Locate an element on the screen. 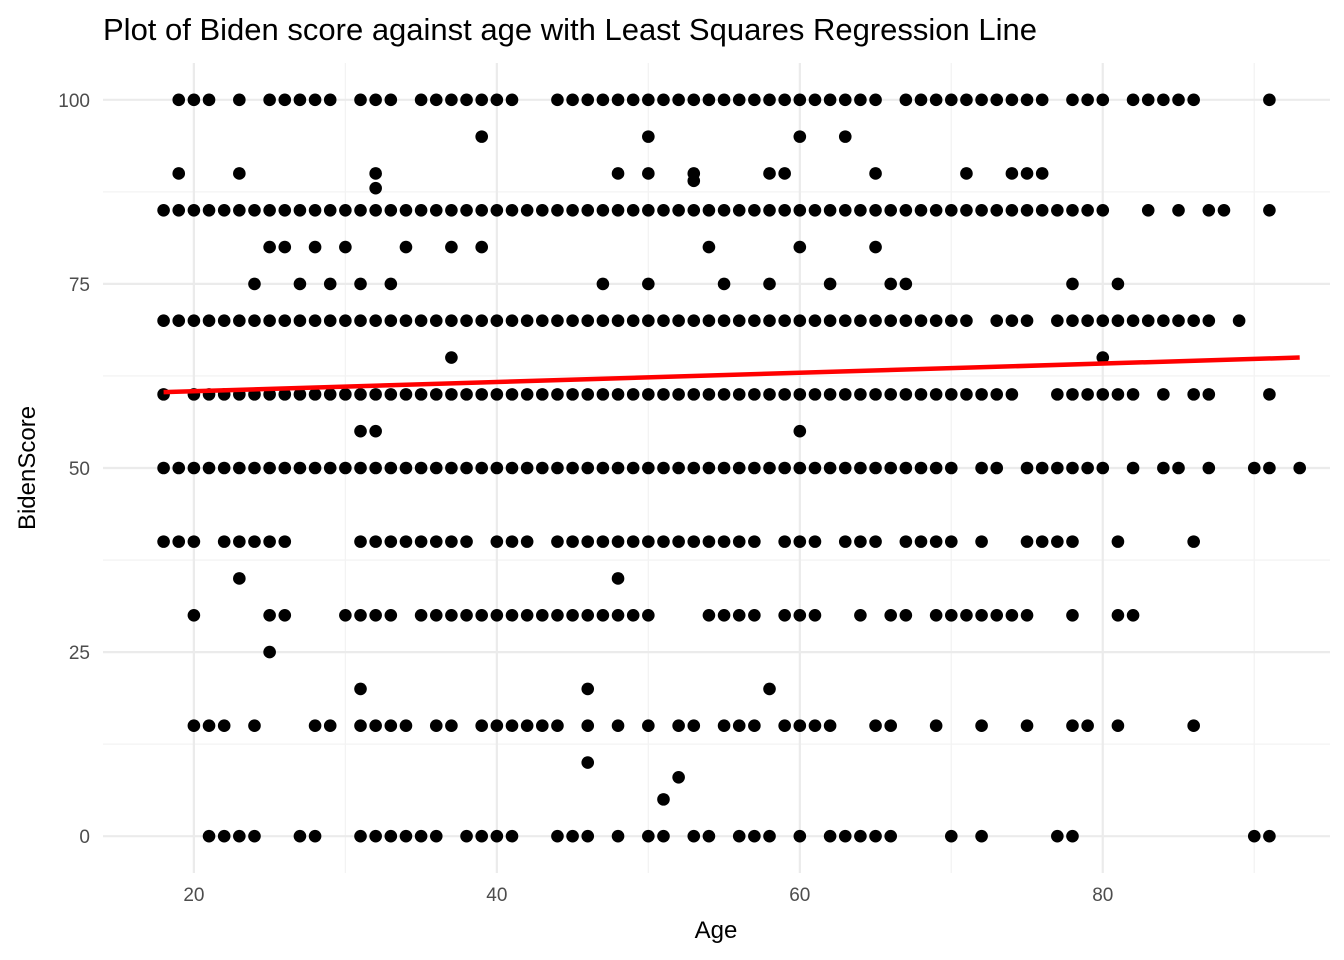 The image size is (1344, 960). x-axis-label: Age is located at coordinates (716, 930).